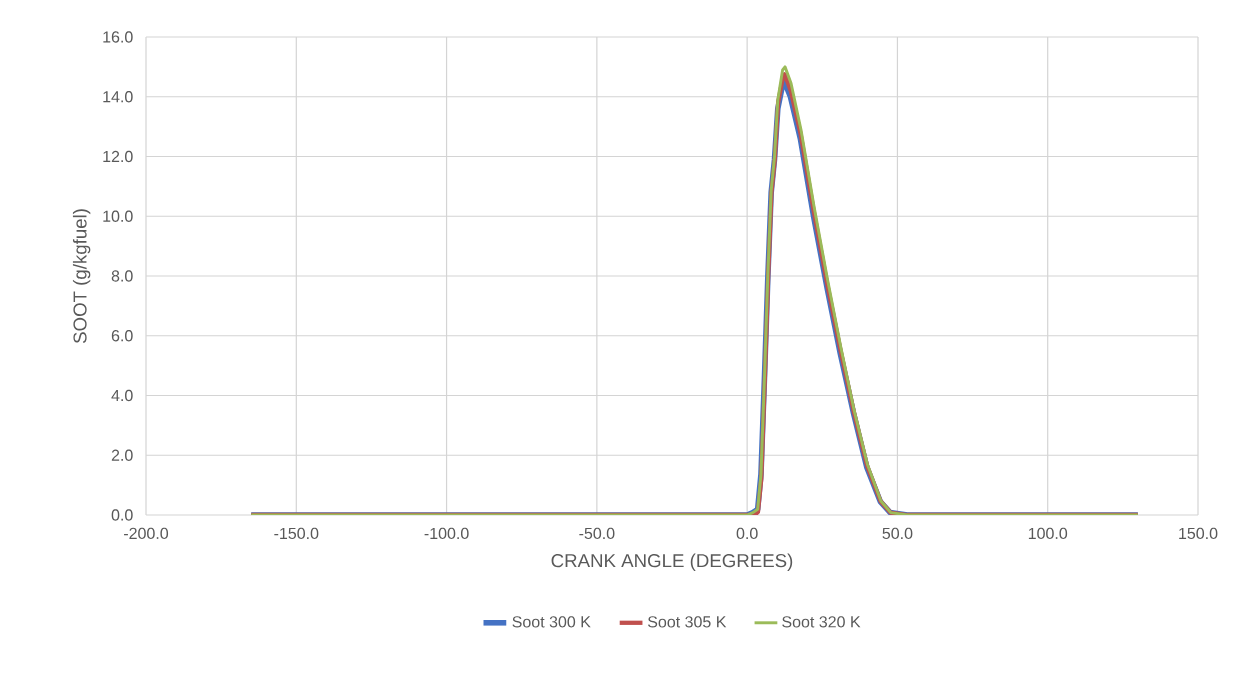  Describe the element at coordinates (122, 455) in the screenshot. I see `y-tick-label: 2.0` at that location.